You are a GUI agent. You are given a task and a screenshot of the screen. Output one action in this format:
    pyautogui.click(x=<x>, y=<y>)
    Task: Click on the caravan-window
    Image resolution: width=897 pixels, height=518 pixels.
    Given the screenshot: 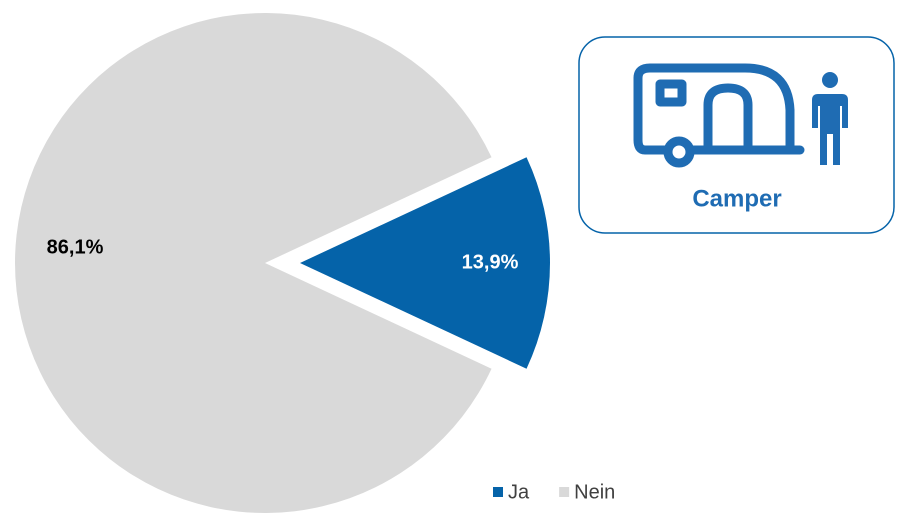 What is the action you would take?
    pyautogui.click(x=671, y=93)
    